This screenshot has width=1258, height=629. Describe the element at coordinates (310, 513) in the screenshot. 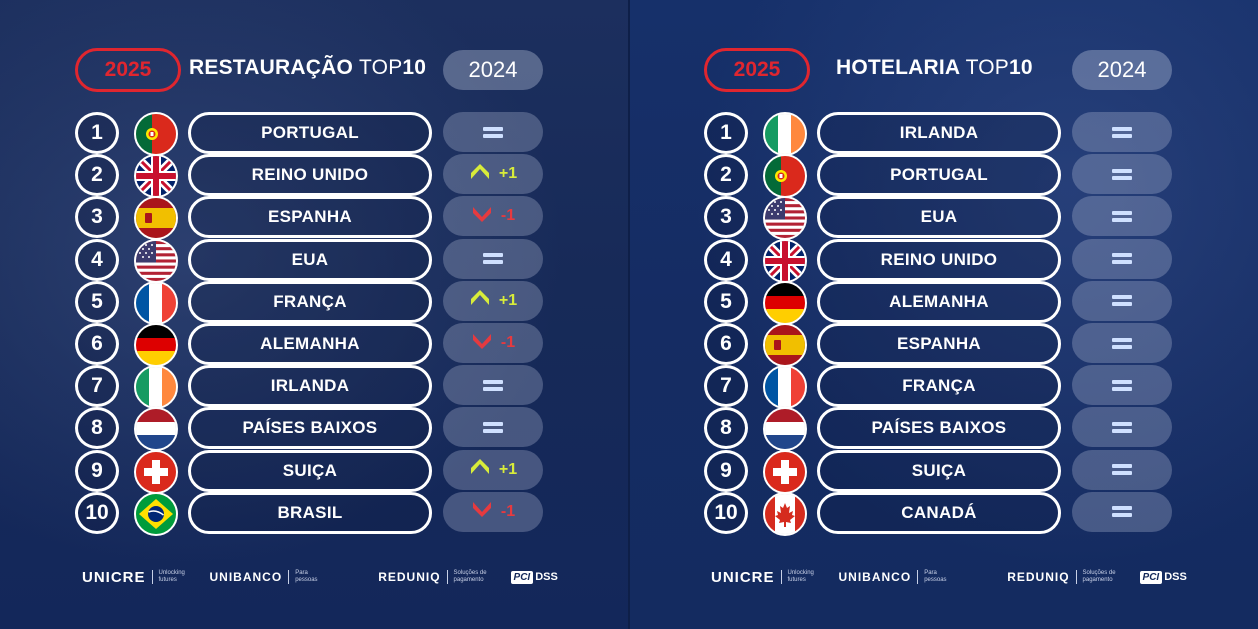

I see `ranking-row: 10 BRASIL -1` at that location.